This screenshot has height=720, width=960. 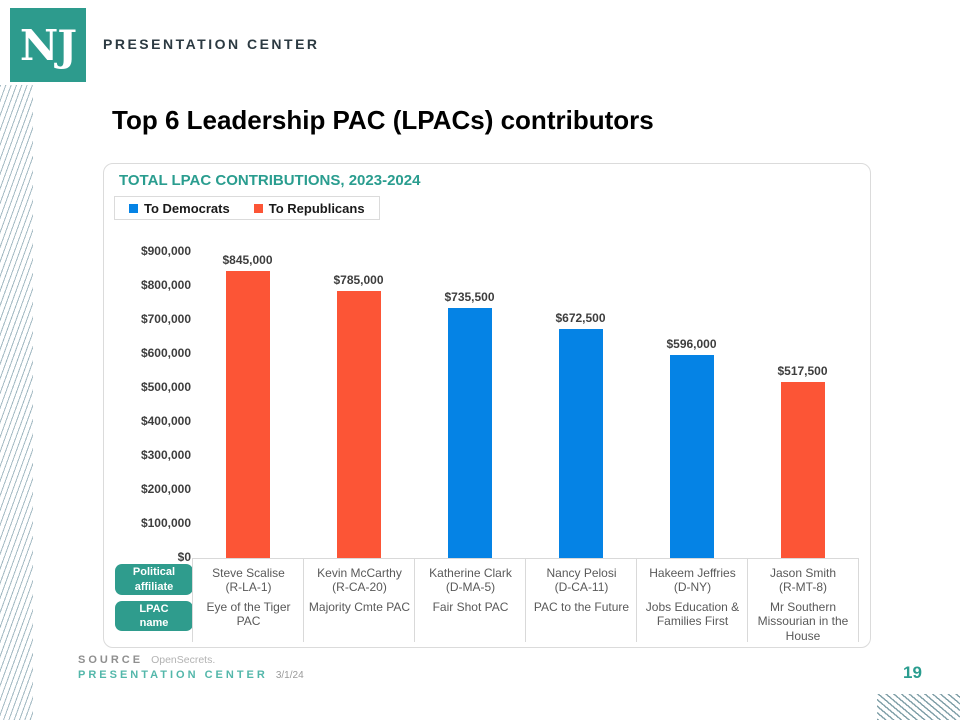 I want to click on legend-label-republicans: To Republicans, so click(x=316, y=208).